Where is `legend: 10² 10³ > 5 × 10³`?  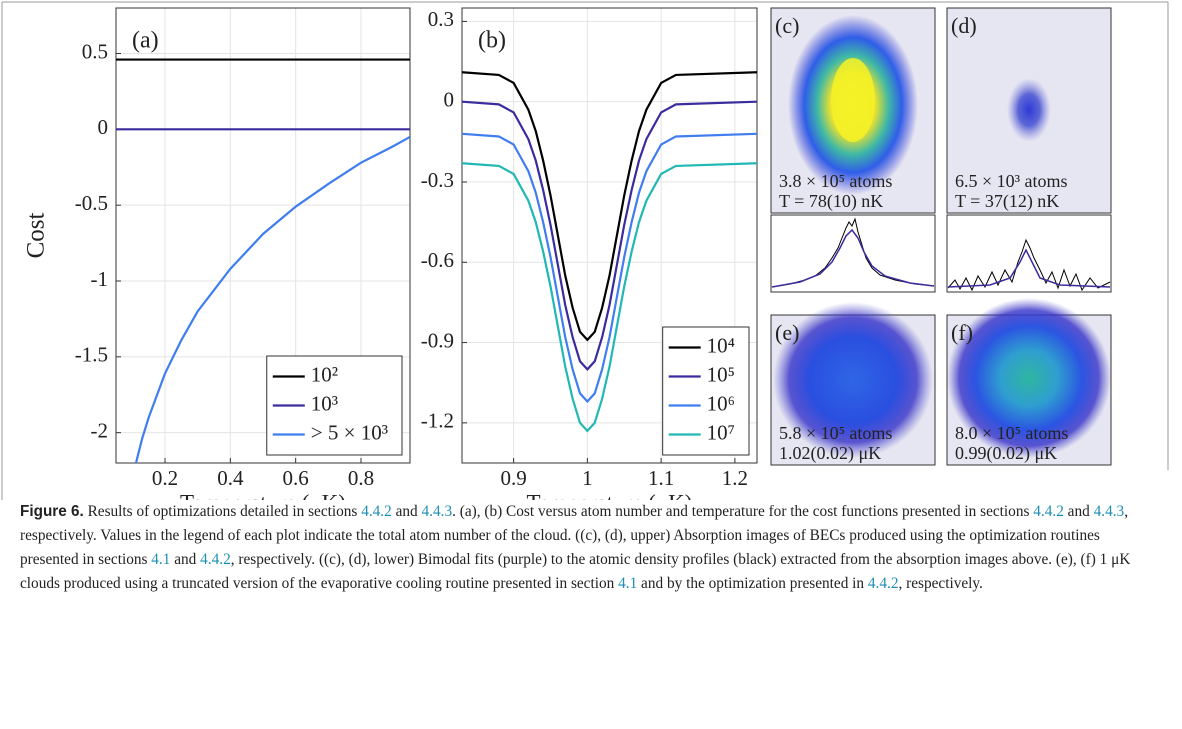
legend: 10² 10³ > 5 × 10³ is located at coordinates (334, 405).